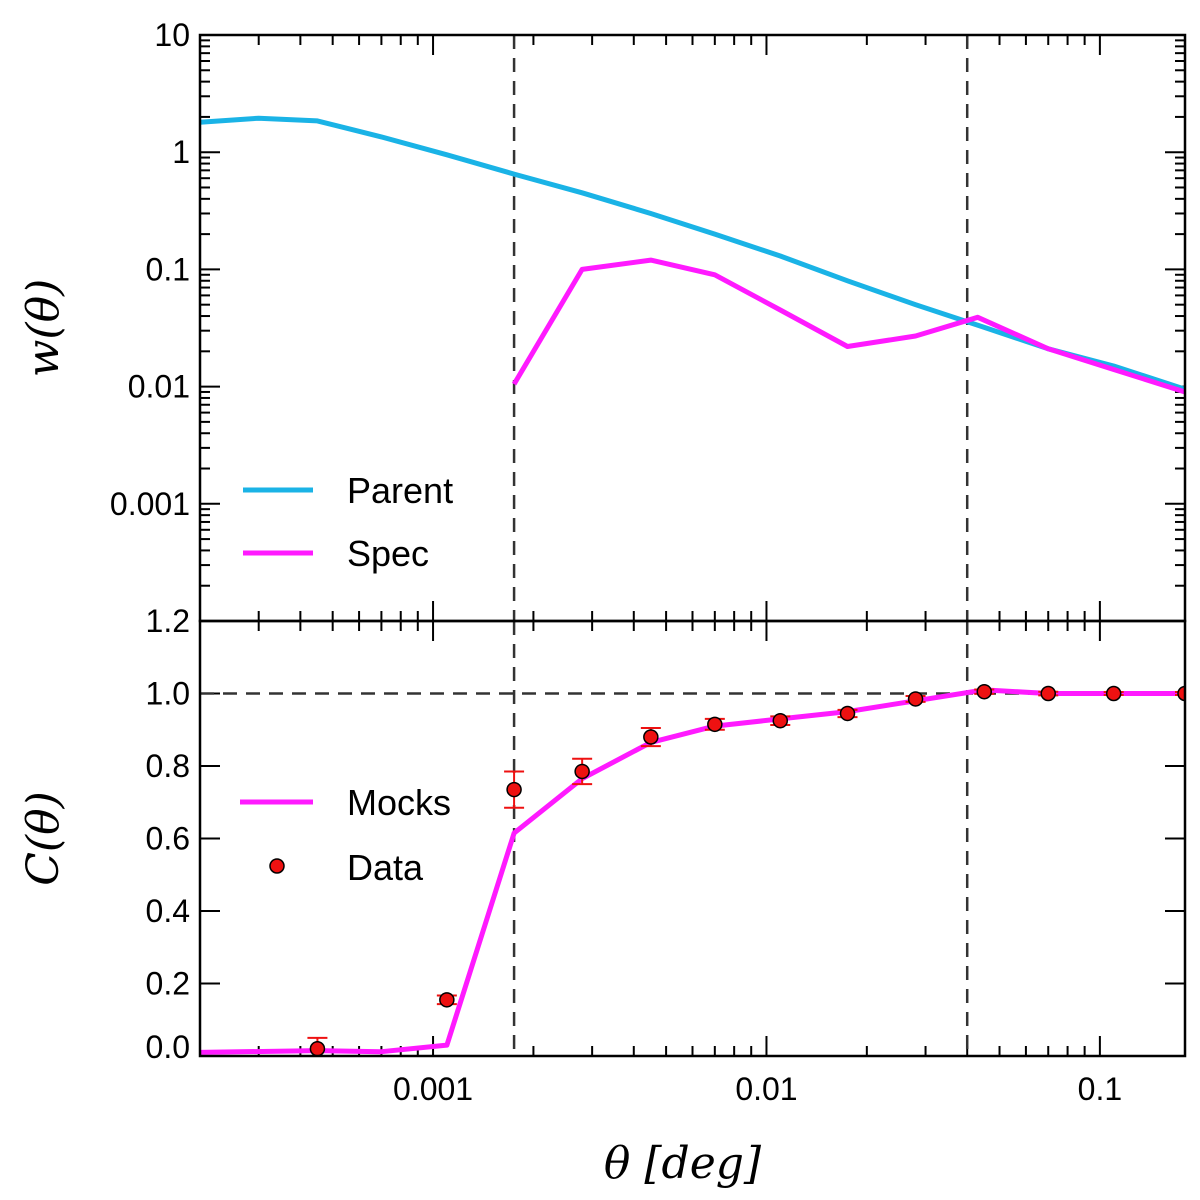 This screenshot has height=1200, width=1200. I want to click on x-tick-label: 0.01, so click(766, 1089).